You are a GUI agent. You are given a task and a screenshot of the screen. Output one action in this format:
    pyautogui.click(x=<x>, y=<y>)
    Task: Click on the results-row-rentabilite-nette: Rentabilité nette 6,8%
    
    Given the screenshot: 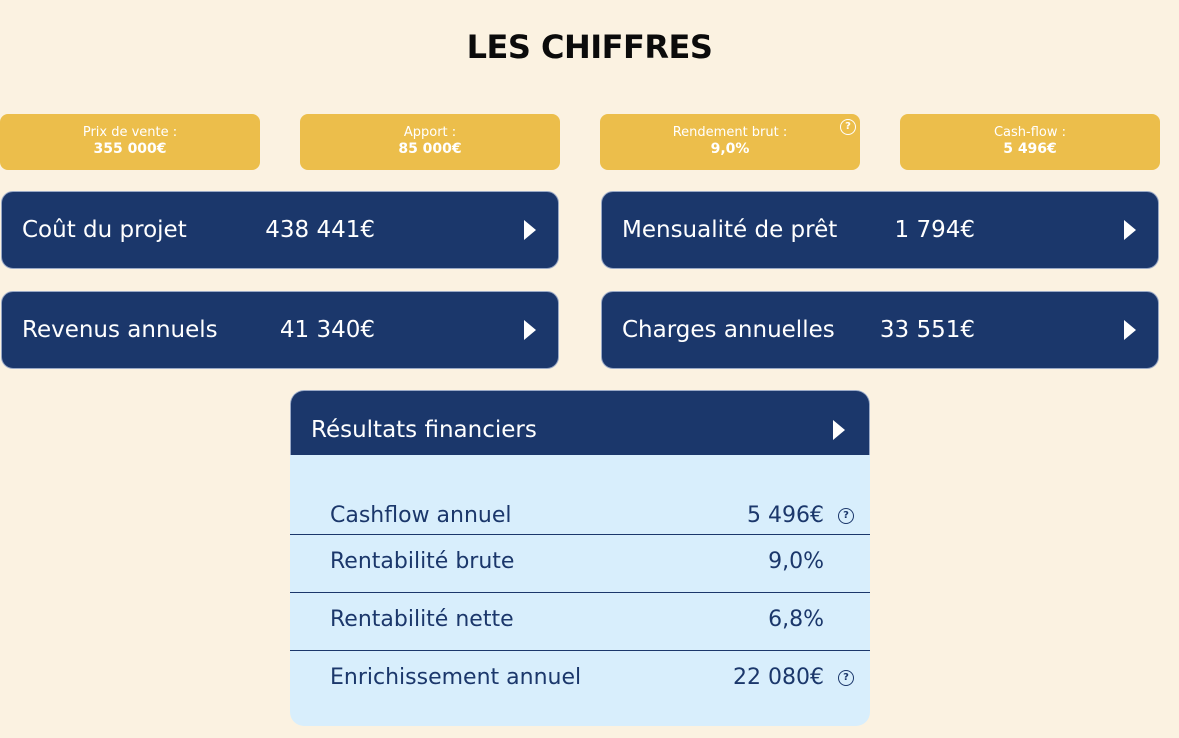 What is the action you would take?
    pyautogui.click(x=580, y=621)
    